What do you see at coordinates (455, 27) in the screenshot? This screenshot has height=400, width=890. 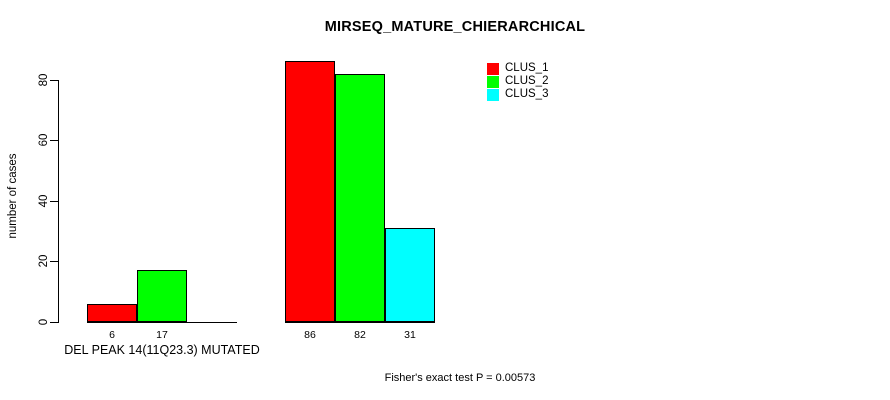 I see `chart-title: MIRSEQ_MATURE_CHIERARCHICAL` at bounding box center [455, 27].